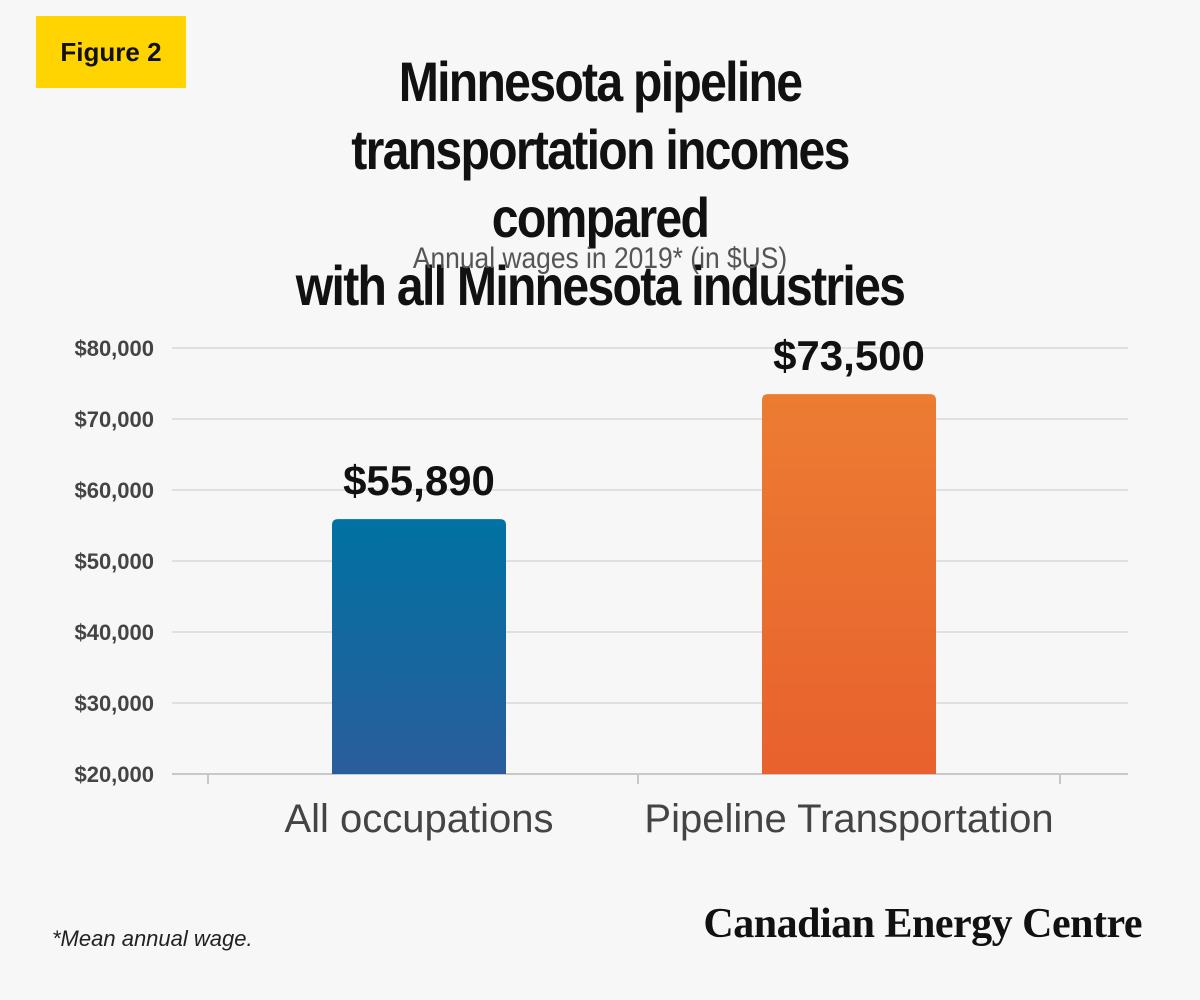  I want to click on bar-all-occupations, so click(419, 646).